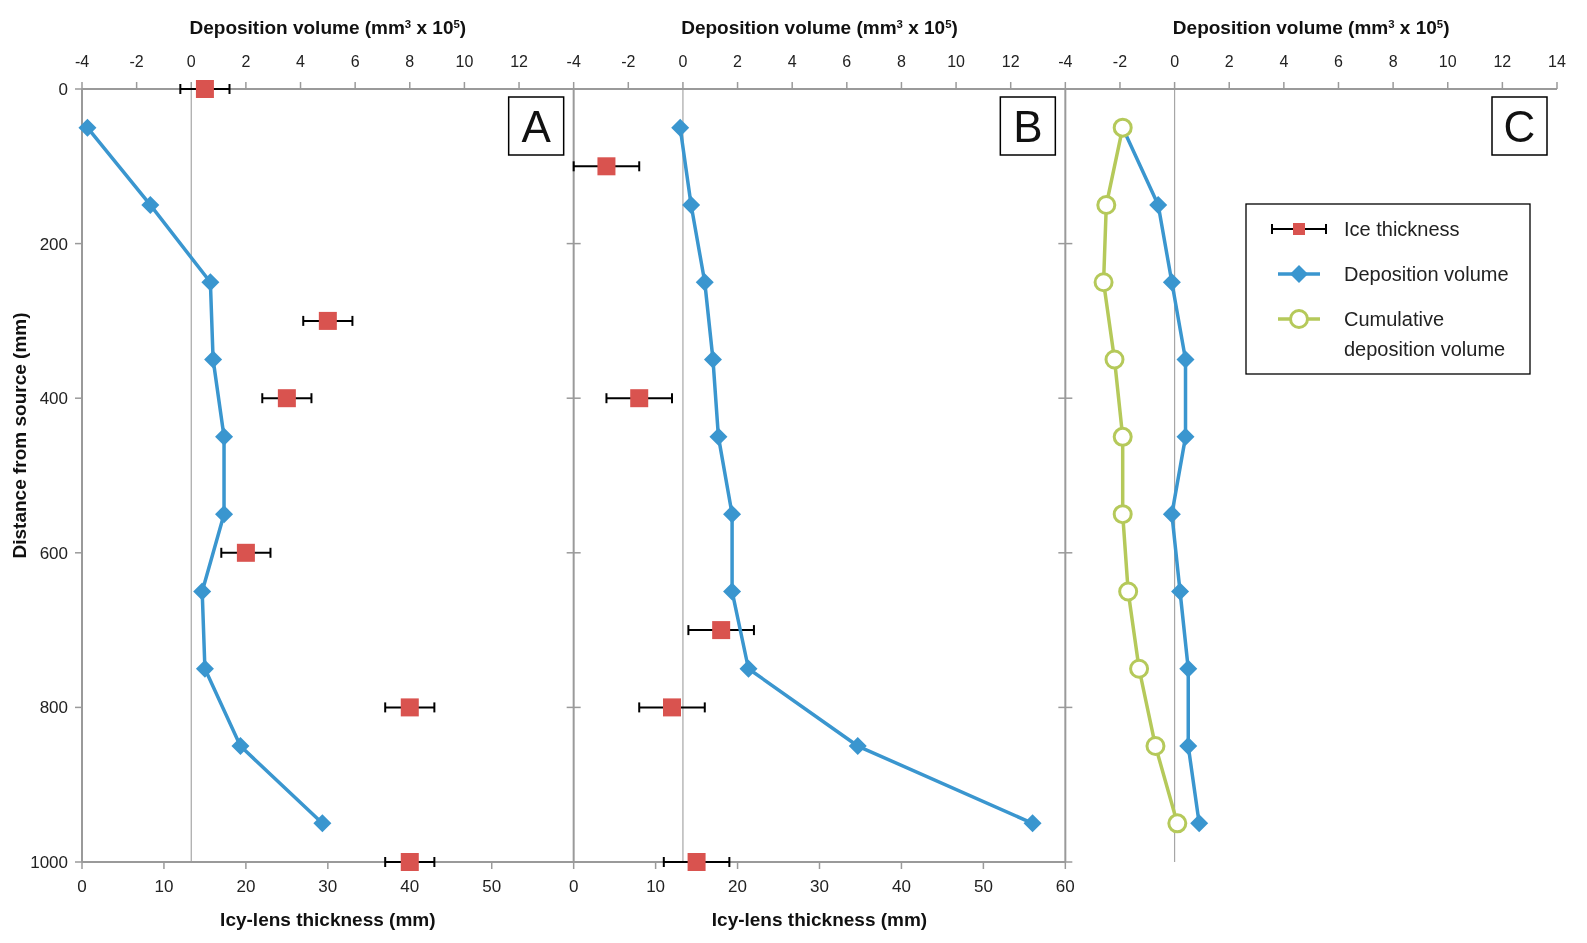 This screenshot has height=943, width=1587. Describe the element at coordinates (53, 553) in the screenshot. I see `y-tick-label: 600` at that location.